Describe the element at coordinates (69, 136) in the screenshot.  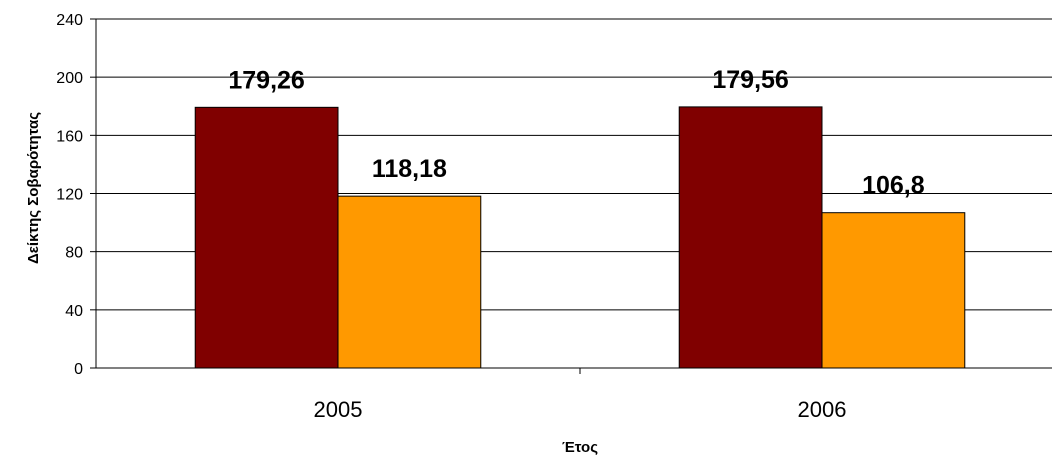
I see `y-tick-label: 160` at that location.